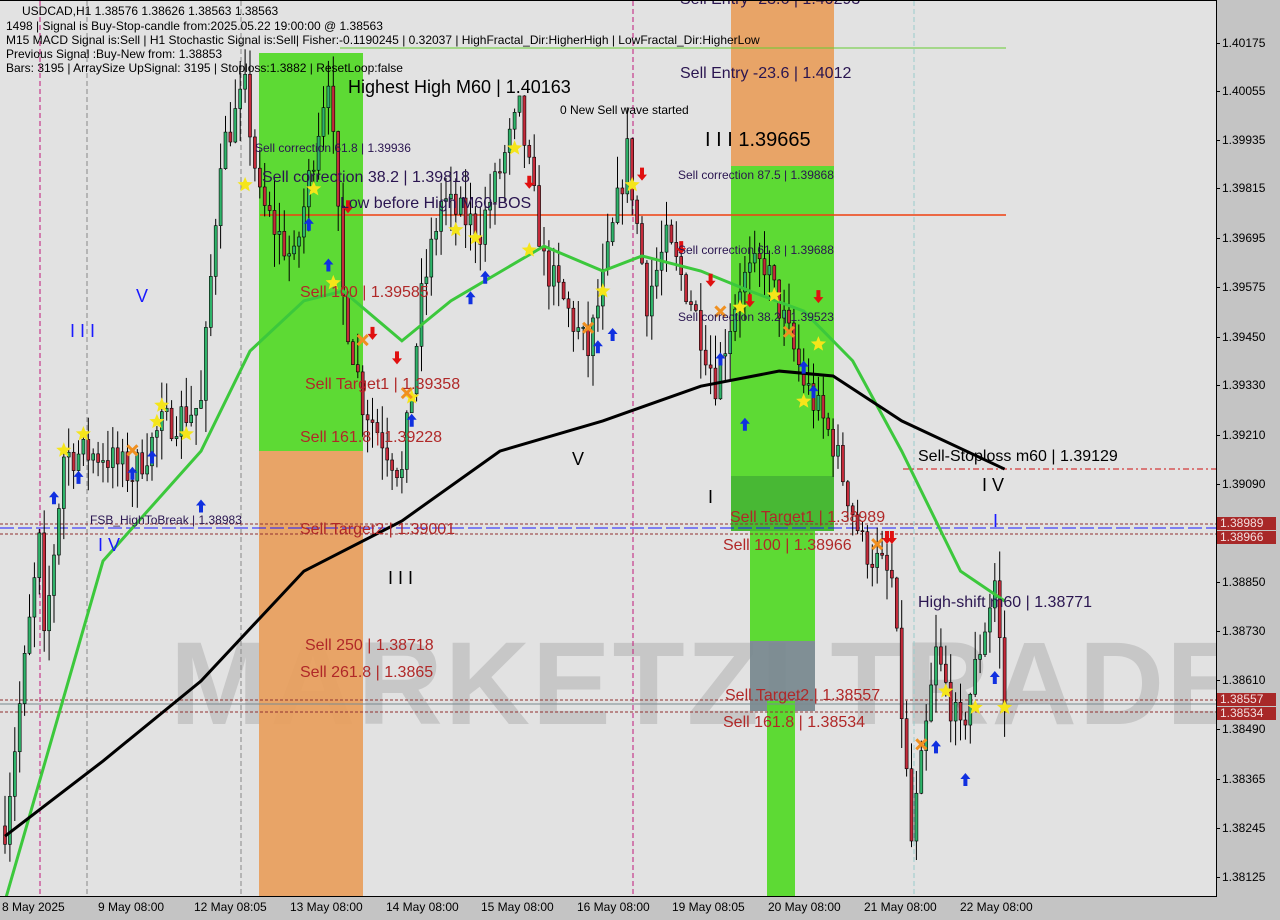 Image resolution: width=1280 pixels, height=920 pixels. Describe the element at coordinates (131, 907) in the screenshot. I see `time-tick-label: 9 May 08:00` at that location.